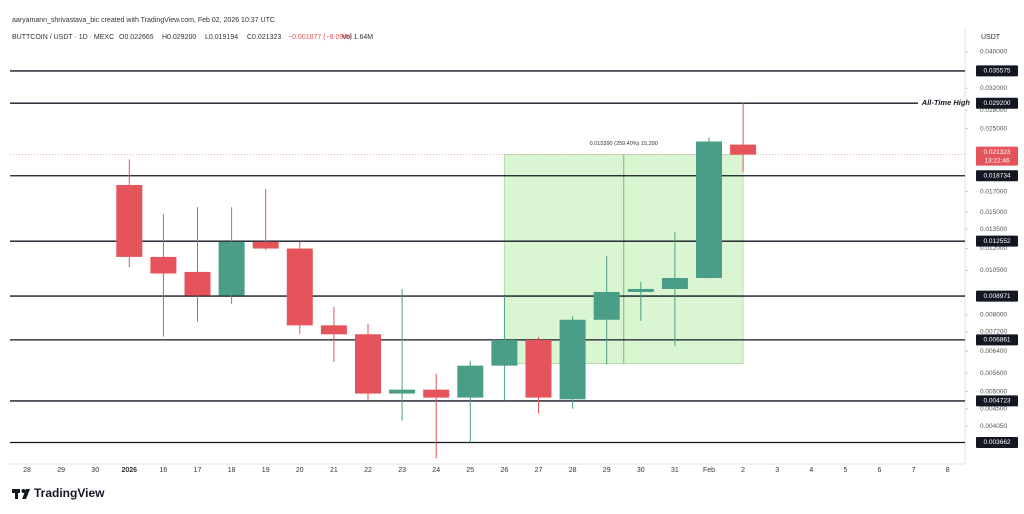  What do you see at coordinates (993, 212) in the screenshot?
I see `y-tick-label: 0.015000` at bounding box center [993, 212].